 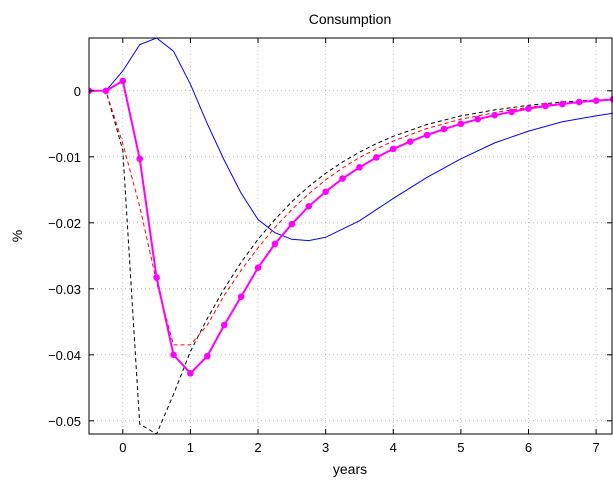 I want to click on y-tick-label: −0.02, so click(x=64, y=223).